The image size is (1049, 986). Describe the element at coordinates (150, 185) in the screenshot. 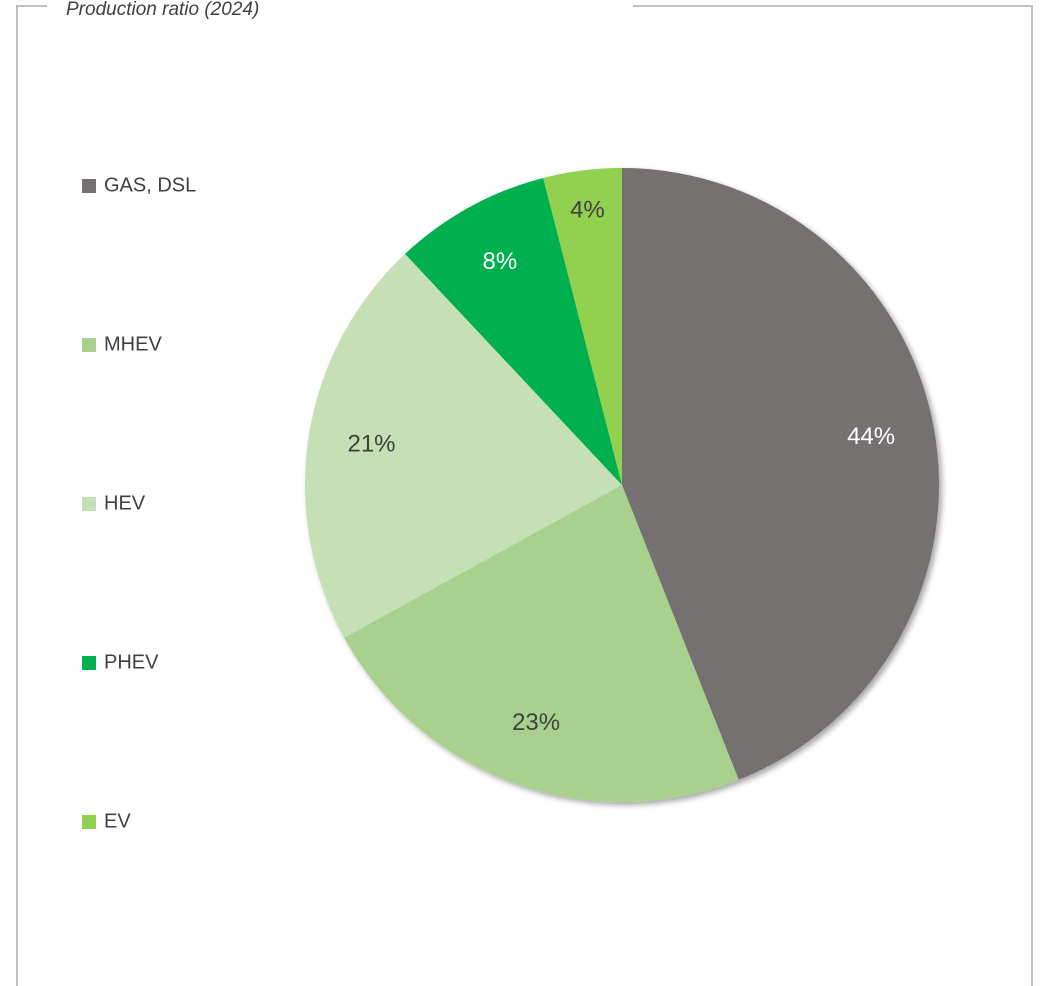

I see `legend-label: GAS, DSL` at that location.